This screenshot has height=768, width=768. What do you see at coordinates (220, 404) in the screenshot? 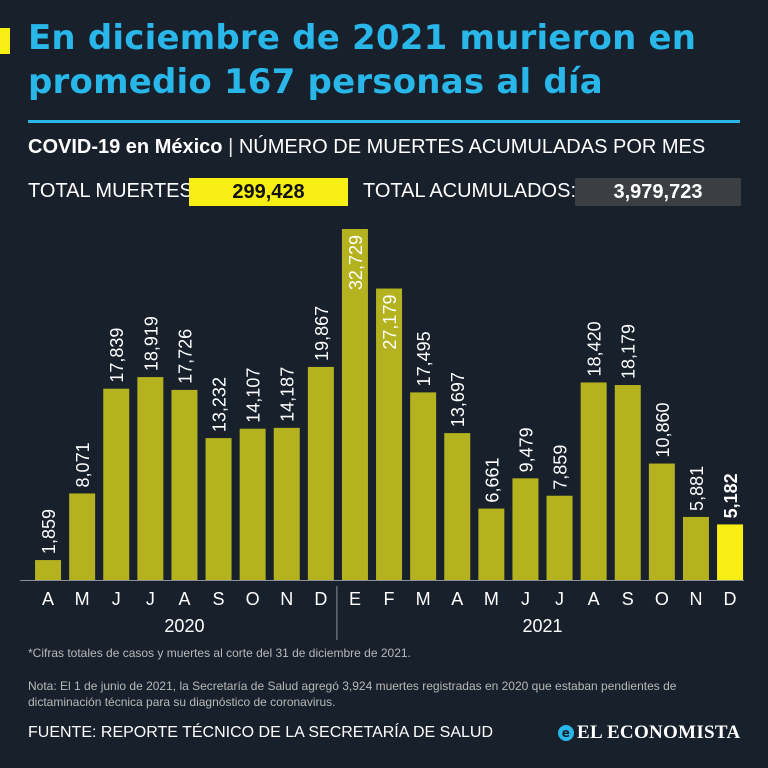
I see `data-label-5: 13,232` at bounding box center [220, 404].